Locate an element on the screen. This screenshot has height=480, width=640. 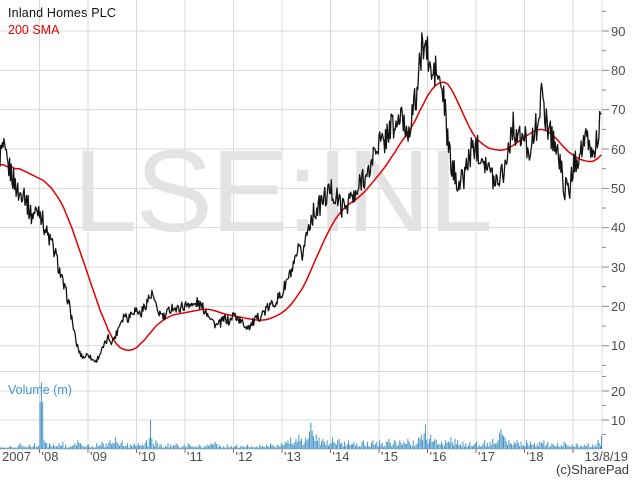
x-axis-label-year: '13 is located at coordinates (292, 456).